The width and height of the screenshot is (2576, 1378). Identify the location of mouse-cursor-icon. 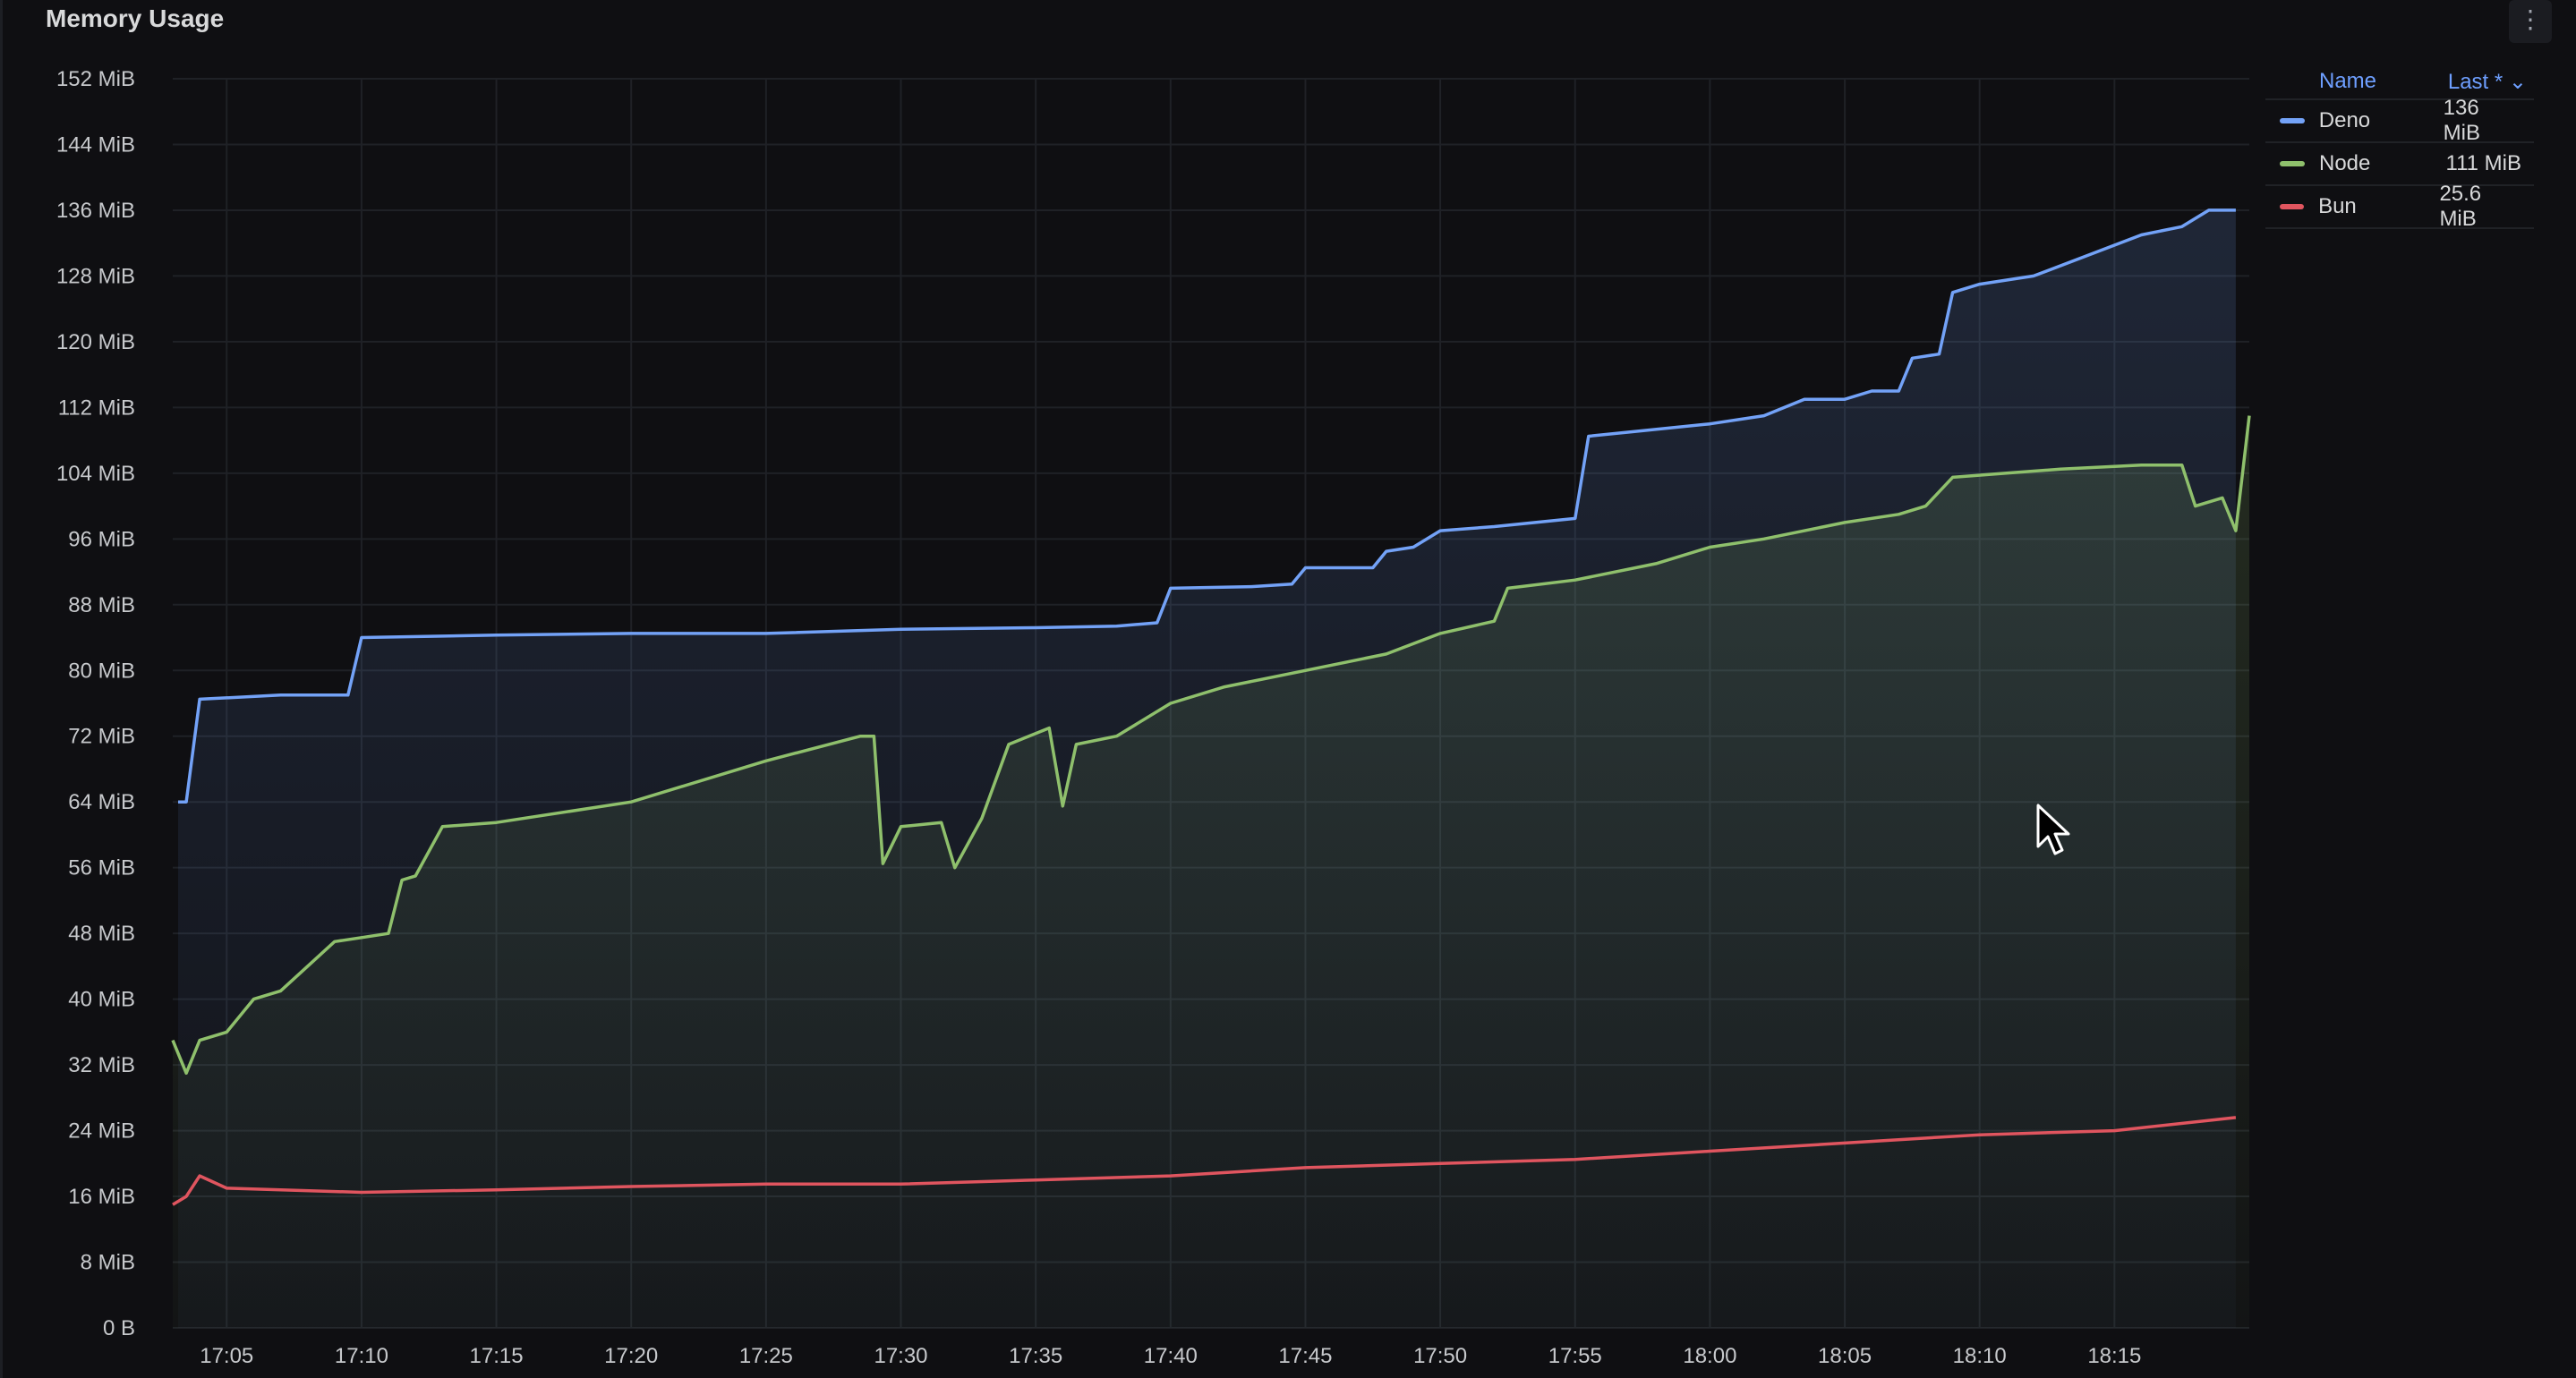
(2053, 830).